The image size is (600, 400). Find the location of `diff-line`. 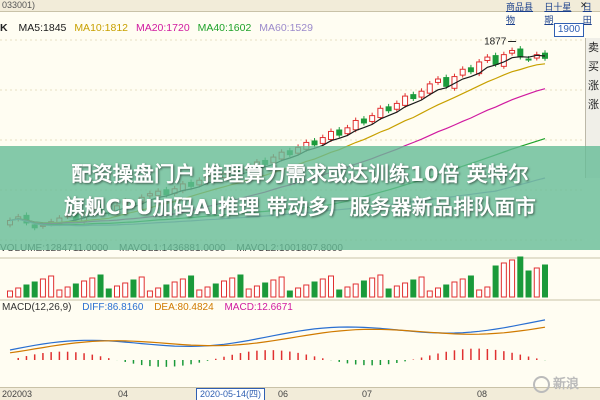

diff-line is located at coordinates (277, 335).